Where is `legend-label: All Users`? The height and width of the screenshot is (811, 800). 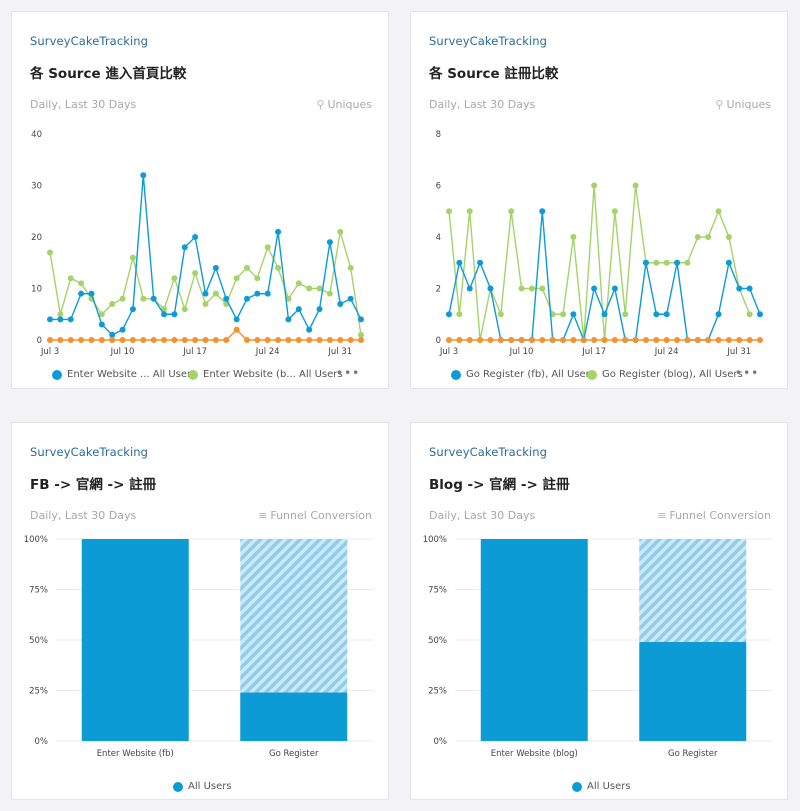 legend-label: All Users is located at coordinates (609, 786).